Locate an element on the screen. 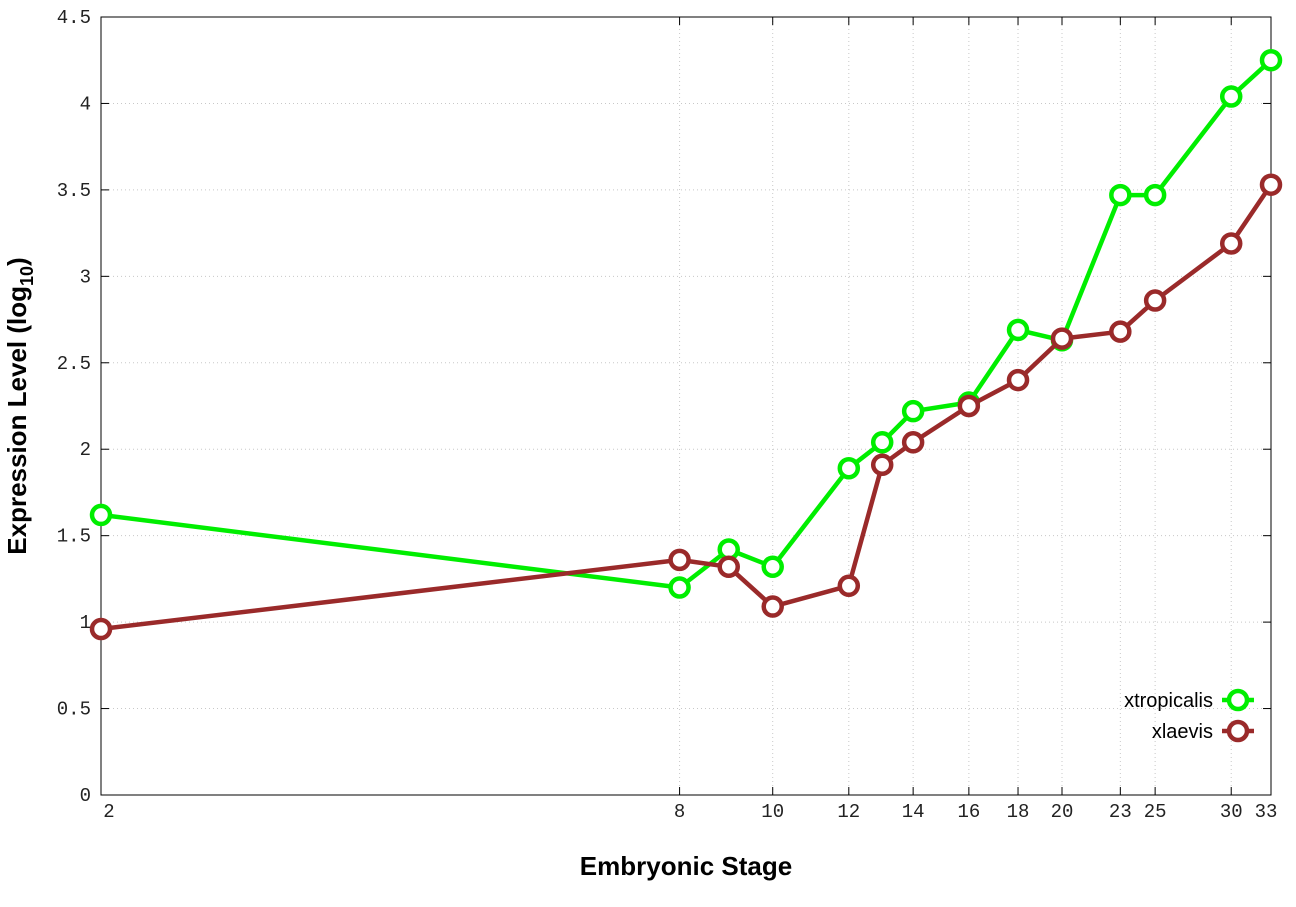 The image size is (1296, 907). x-tick-label: 18 is located at coordinates (1018, 812).